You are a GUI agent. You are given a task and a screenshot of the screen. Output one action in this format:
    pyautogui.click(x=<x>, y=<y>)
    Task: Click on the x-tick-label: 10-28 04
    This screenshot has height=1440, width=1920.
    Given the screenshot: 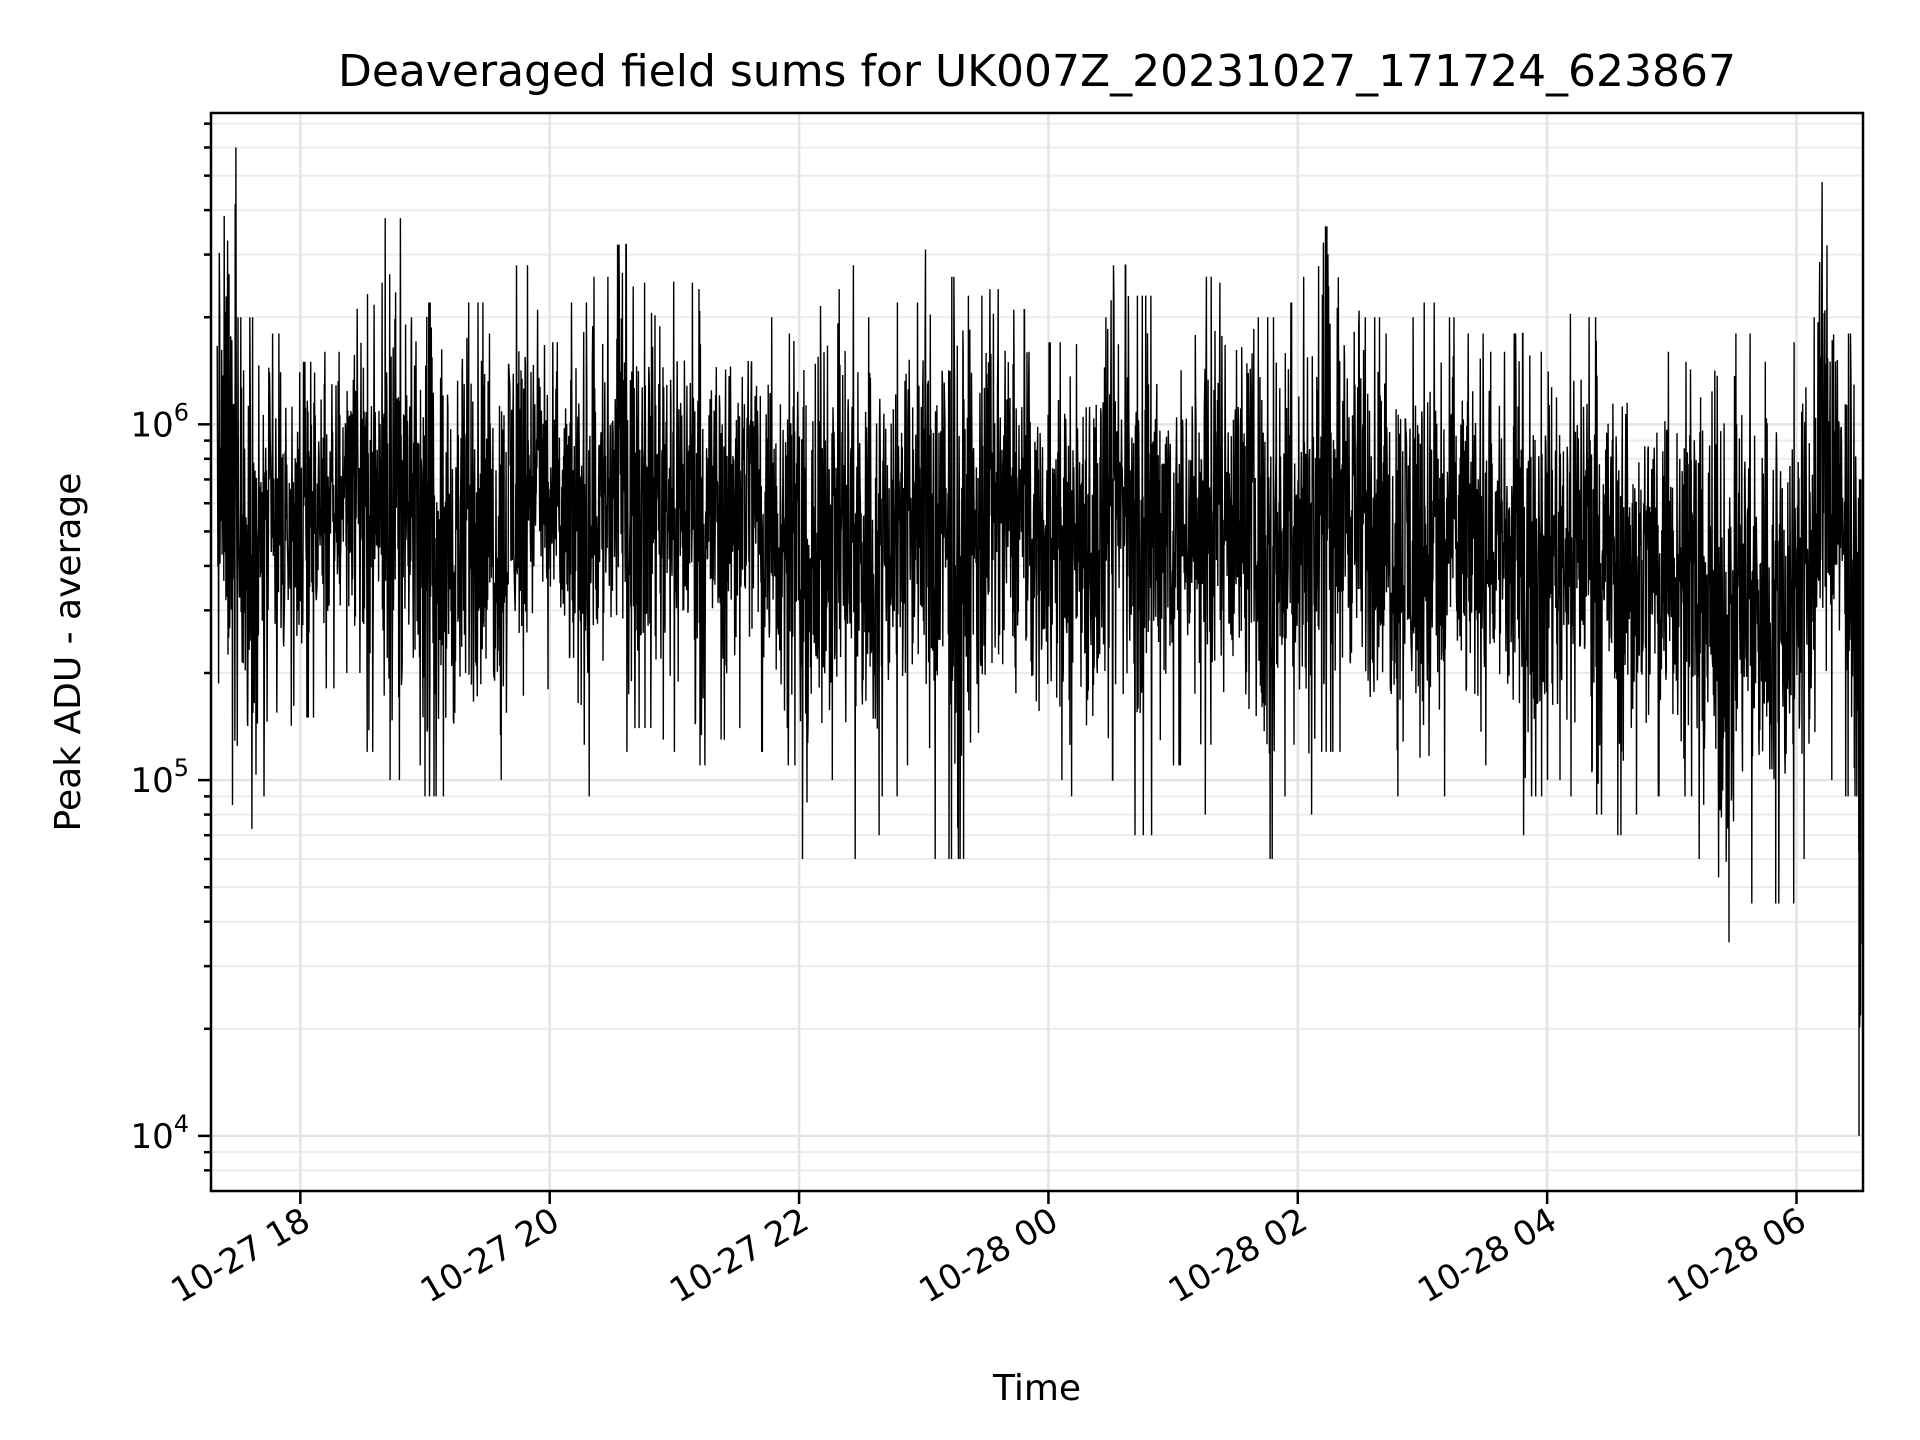 What is the action you would take?
    pyautogui.click(x=1487, y=1255)
    